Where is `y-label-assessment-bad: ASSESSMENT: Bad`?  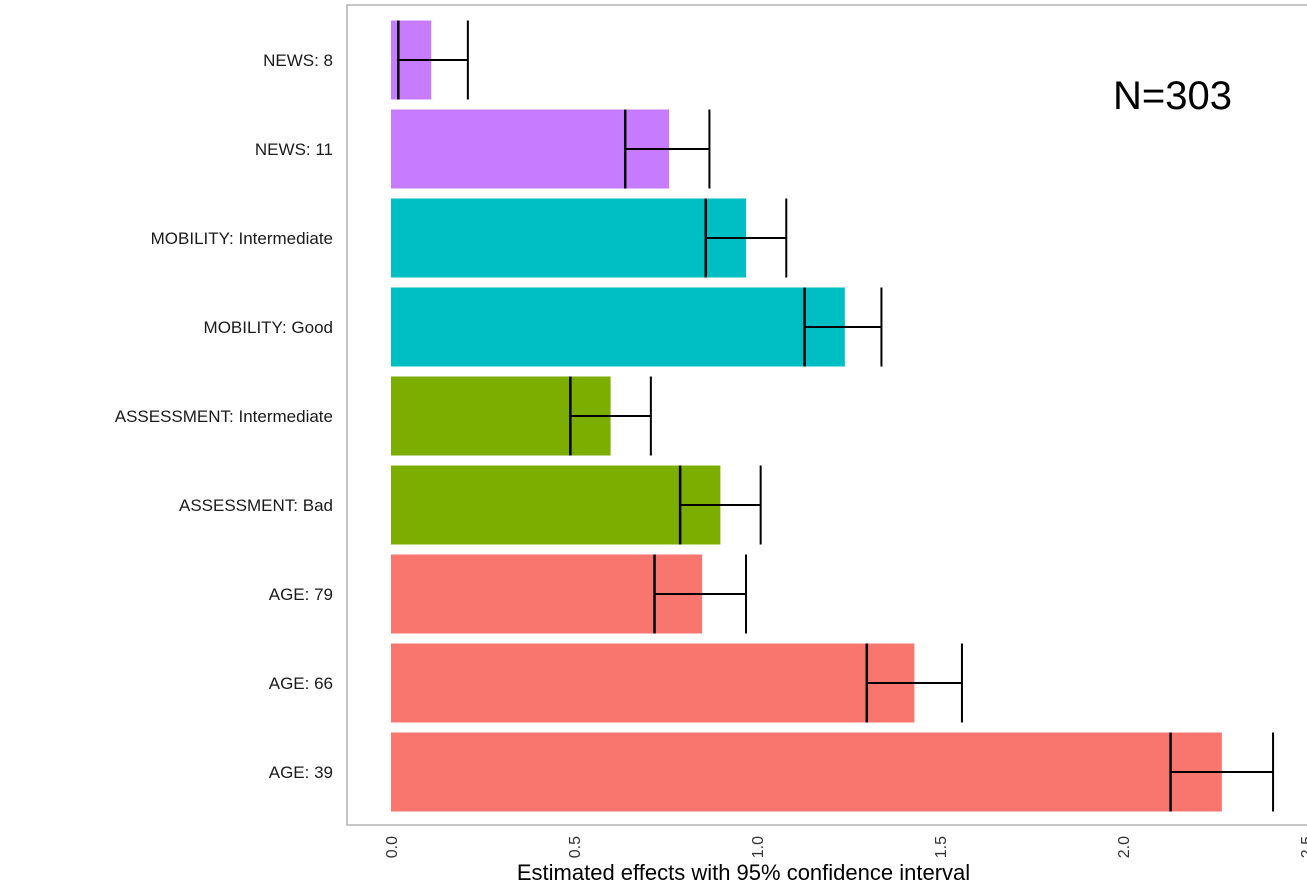
y-label-assessment-bad: ASSESSMENT: Bad is located at coordinates (256, 505).